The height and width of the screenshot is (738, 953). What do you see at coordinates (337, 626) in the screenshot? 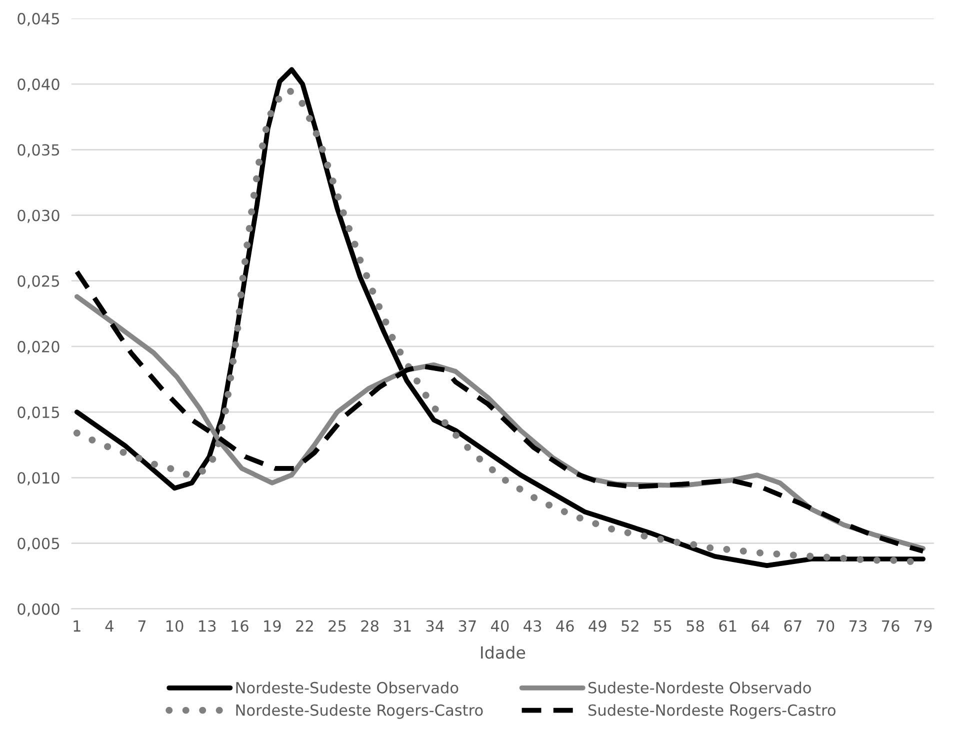
I see `x-tick-label: 25` at bounding box center [337, 626].